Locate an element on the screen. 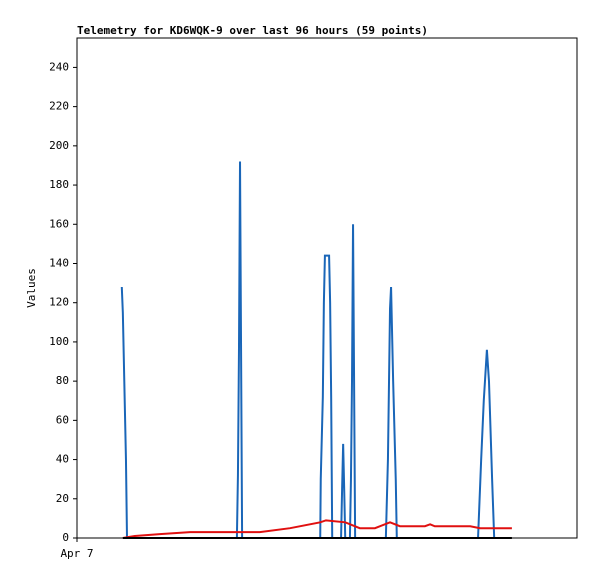  y-tick-label: 100 is located at coordinates (59, 341).